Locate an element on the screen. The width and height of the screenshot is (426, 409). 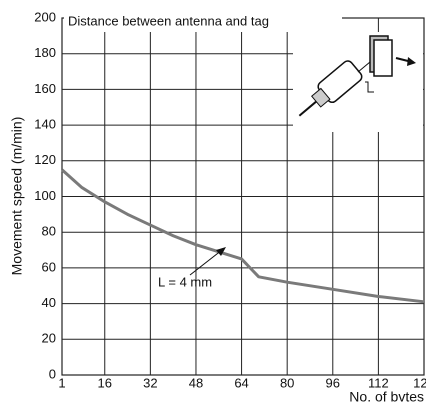
annotation-arrow is located at coordinates (206, 262).